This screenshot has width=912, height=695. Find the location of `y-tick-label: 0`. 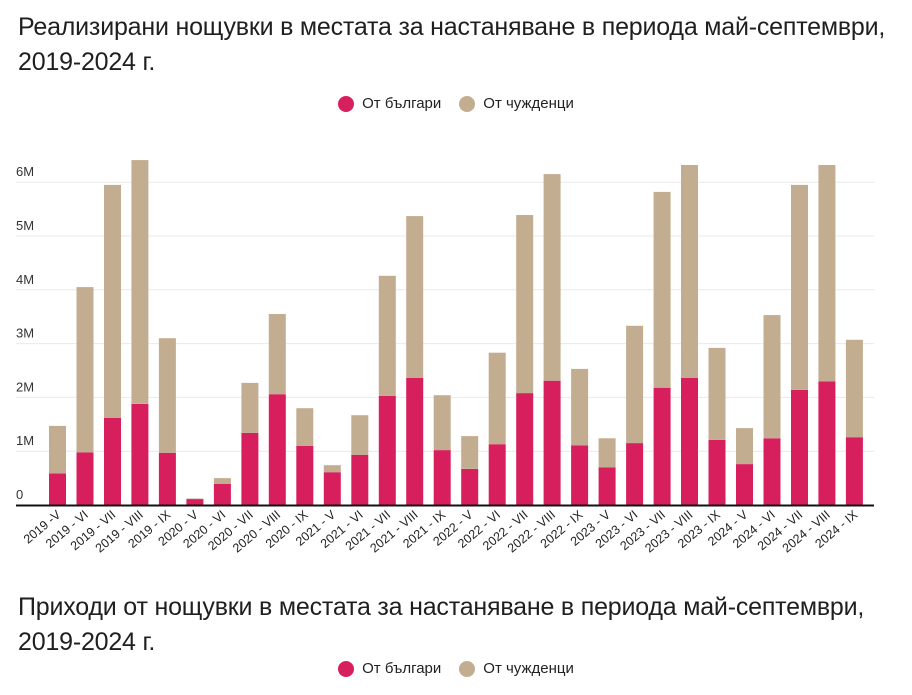

y-tick-label: 0 is located at coordinates (19, 494).